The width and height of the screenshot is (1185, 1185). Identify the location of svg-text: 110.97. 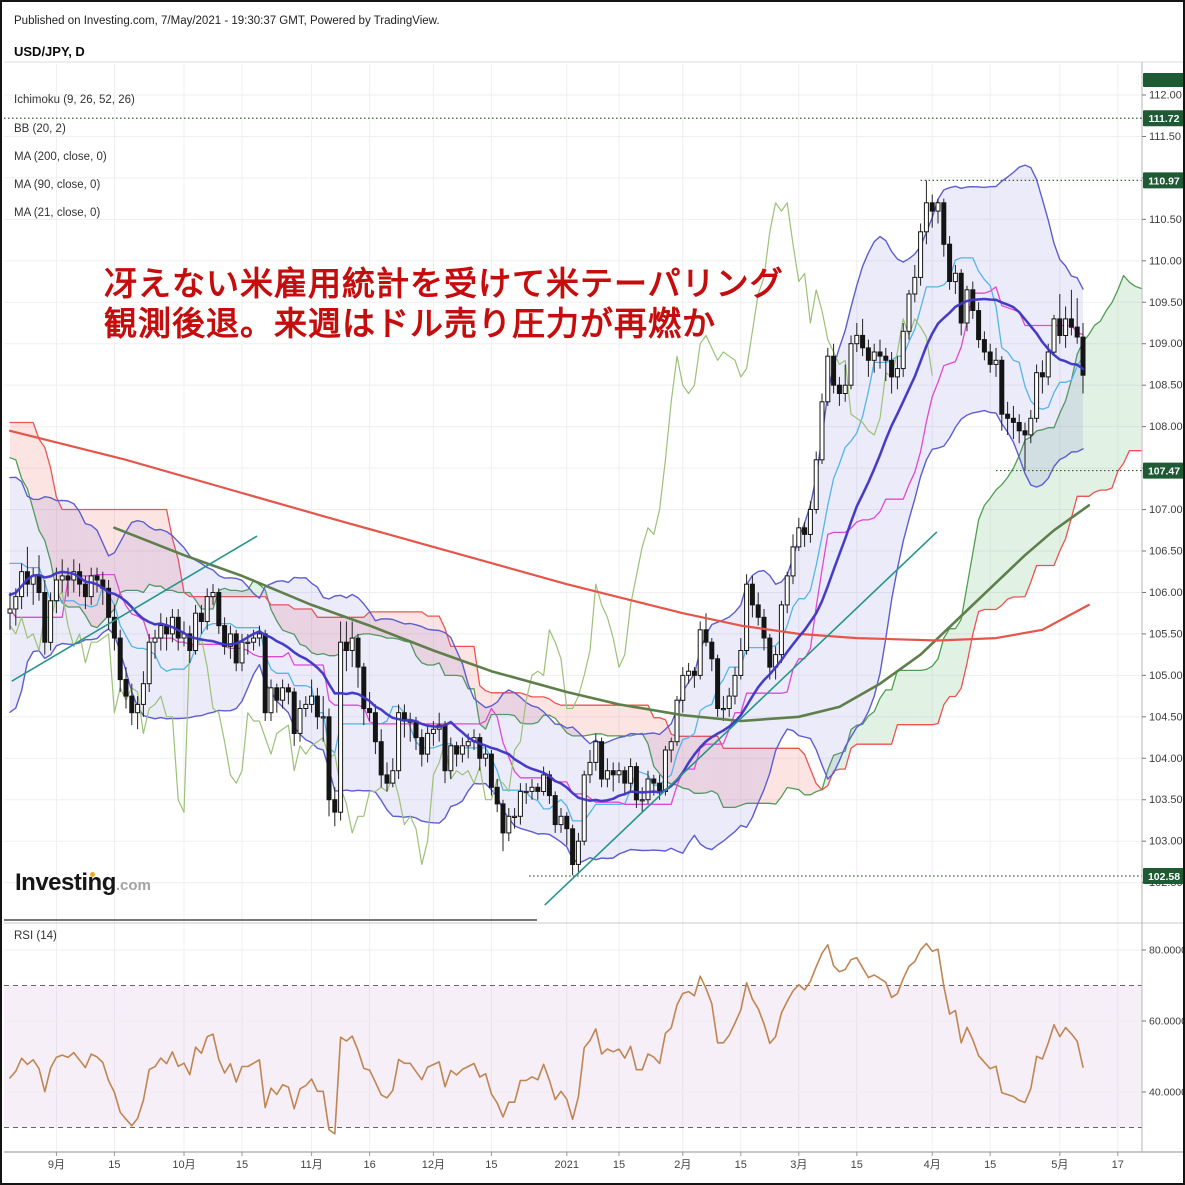
(1164, 181).